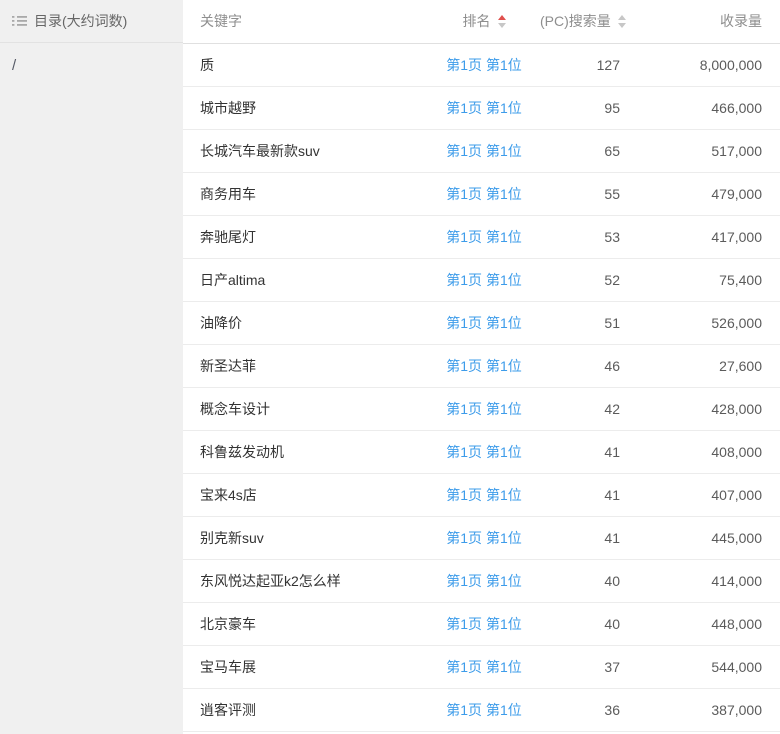 Image resolution: width=780 pixels, height=734 pixels. I want to click on keyword-cell: 城市越野, so click(305, 108).